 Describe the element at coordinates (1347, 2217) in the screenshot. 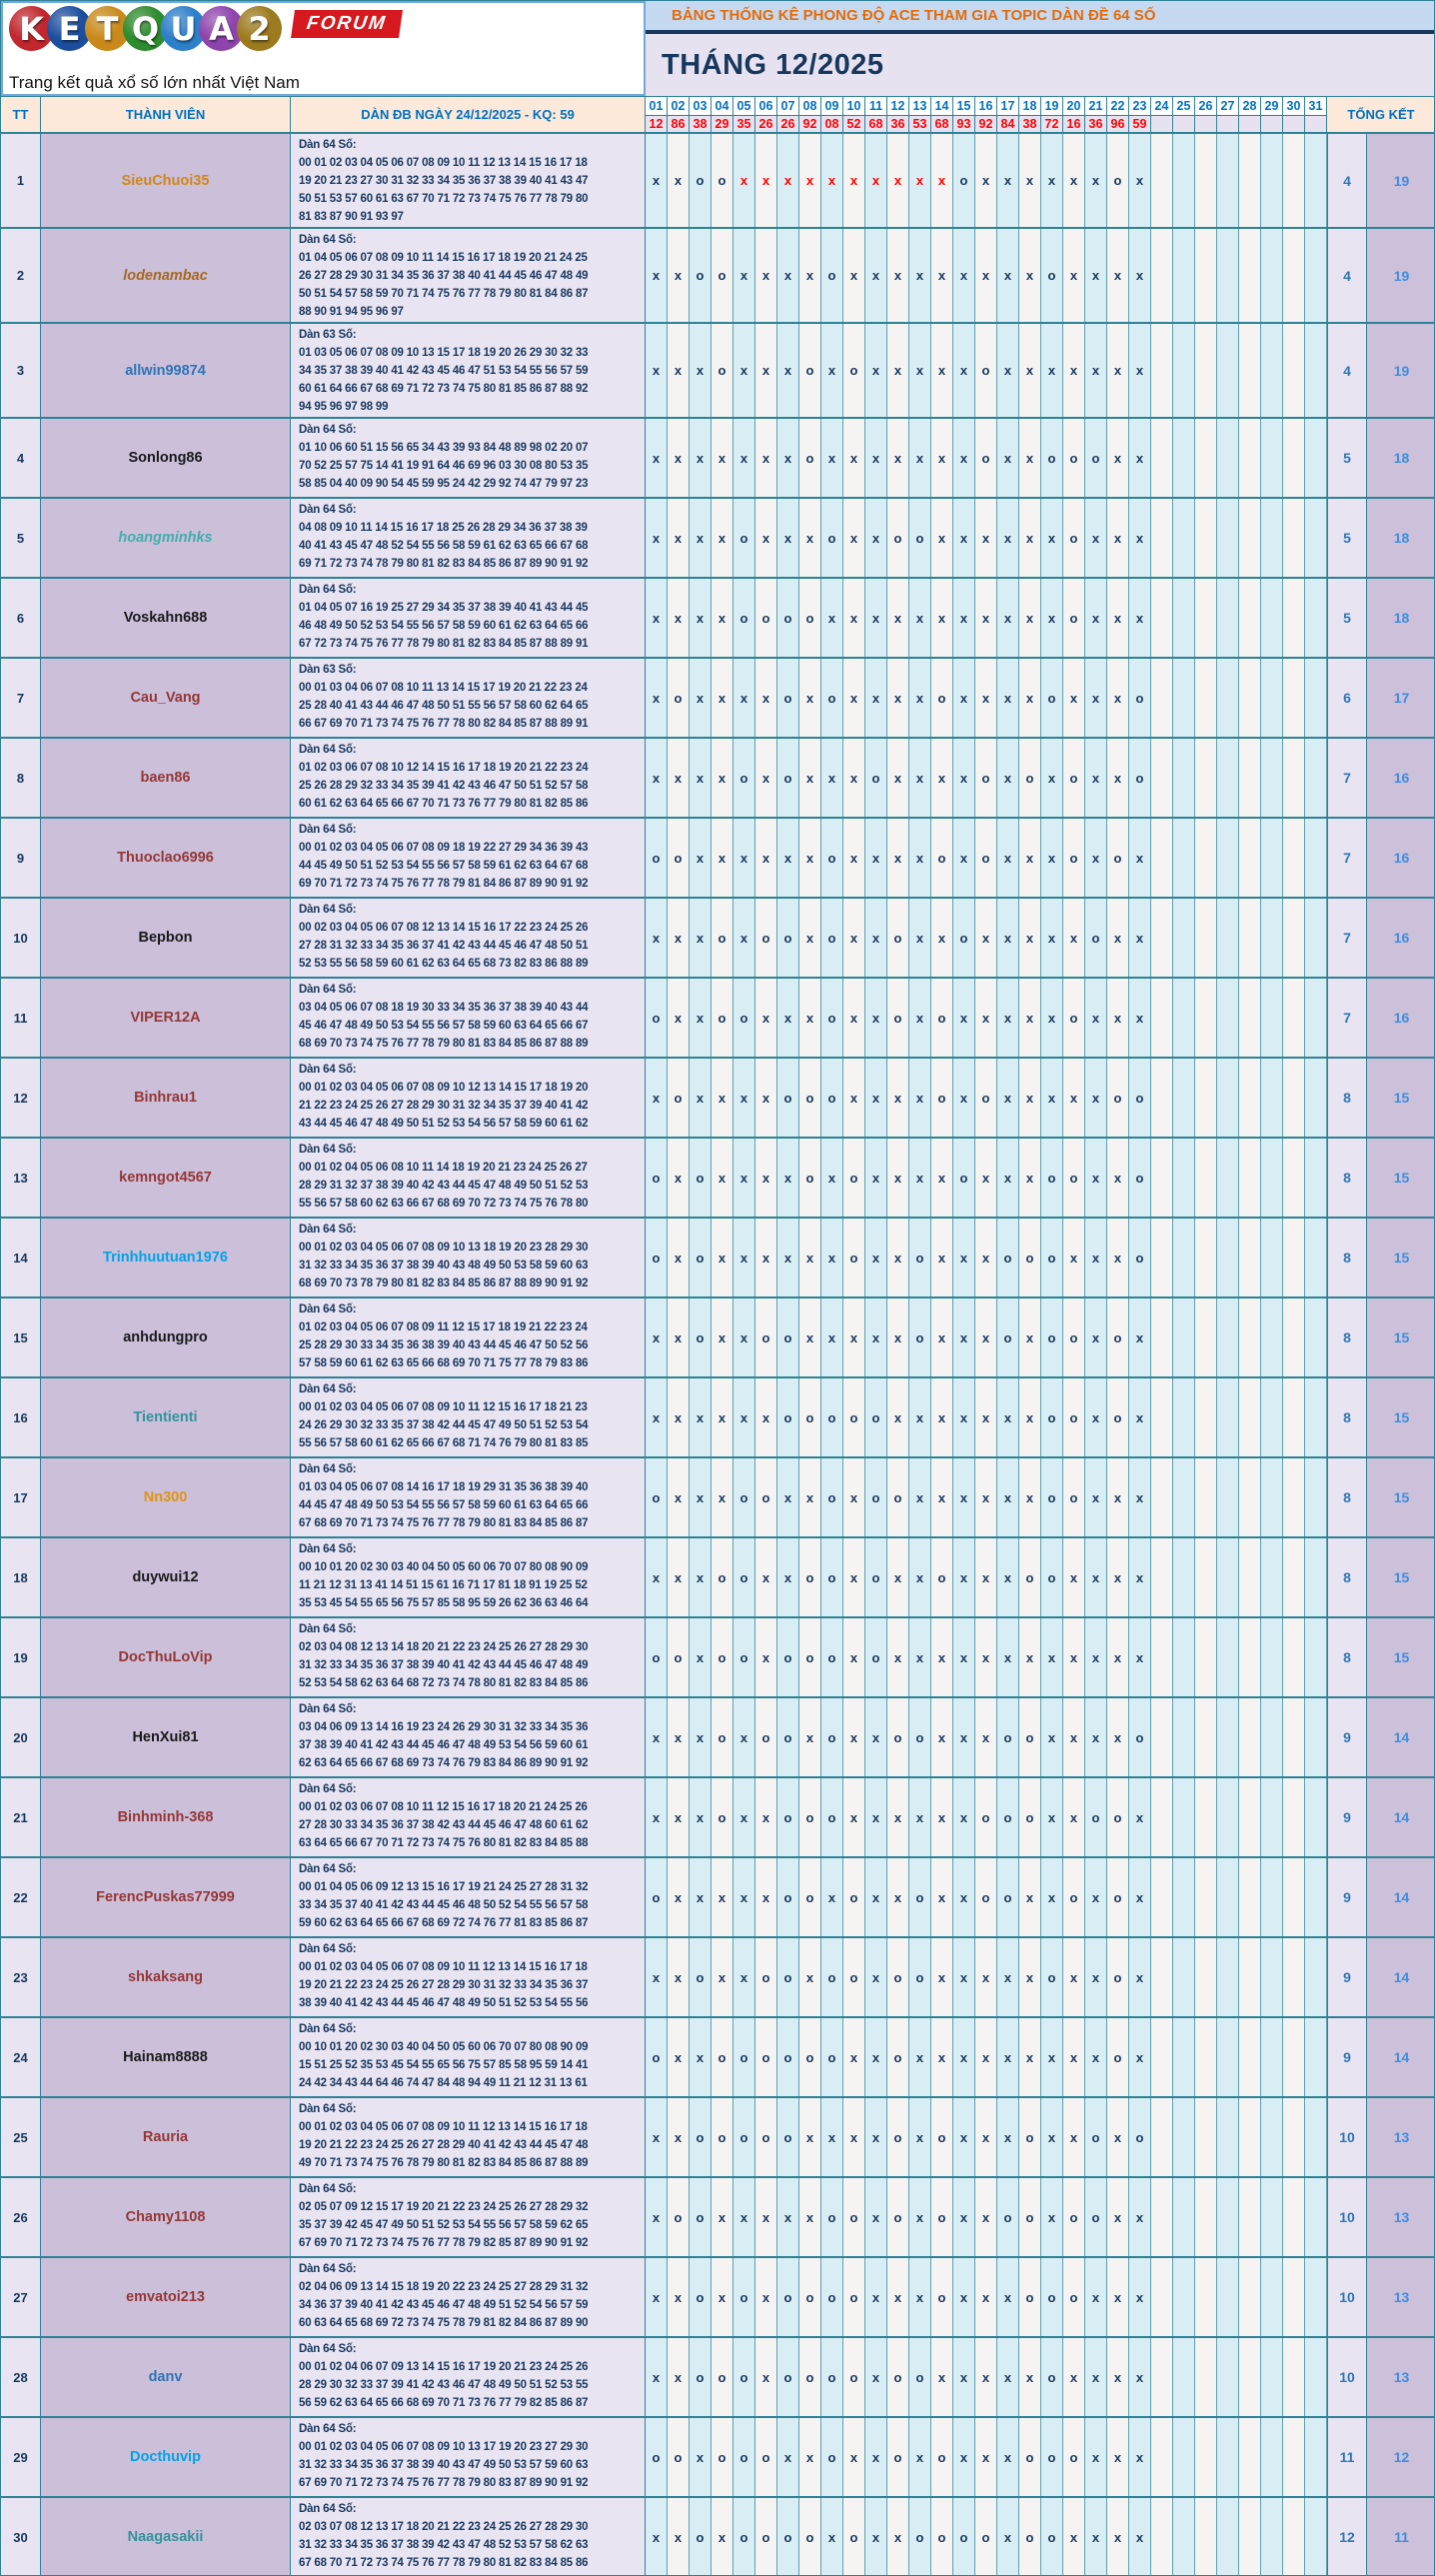

I see `total-miss-count: 10` at that location.